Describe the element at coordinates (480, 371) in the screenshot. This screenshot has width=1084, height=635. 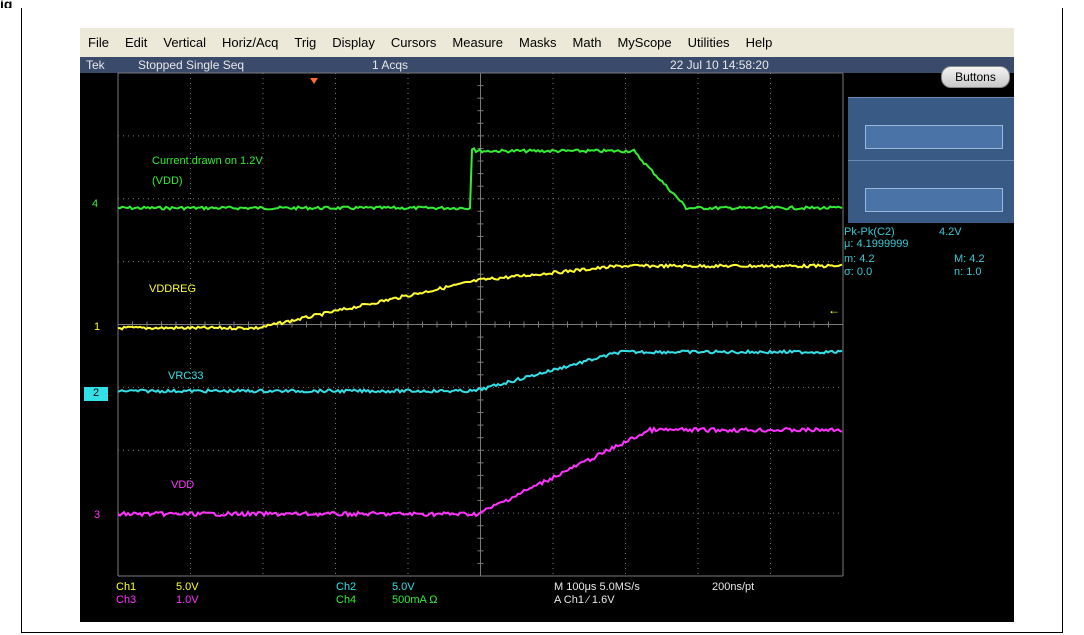
I see `ch2-vrc33-trace` at that location.